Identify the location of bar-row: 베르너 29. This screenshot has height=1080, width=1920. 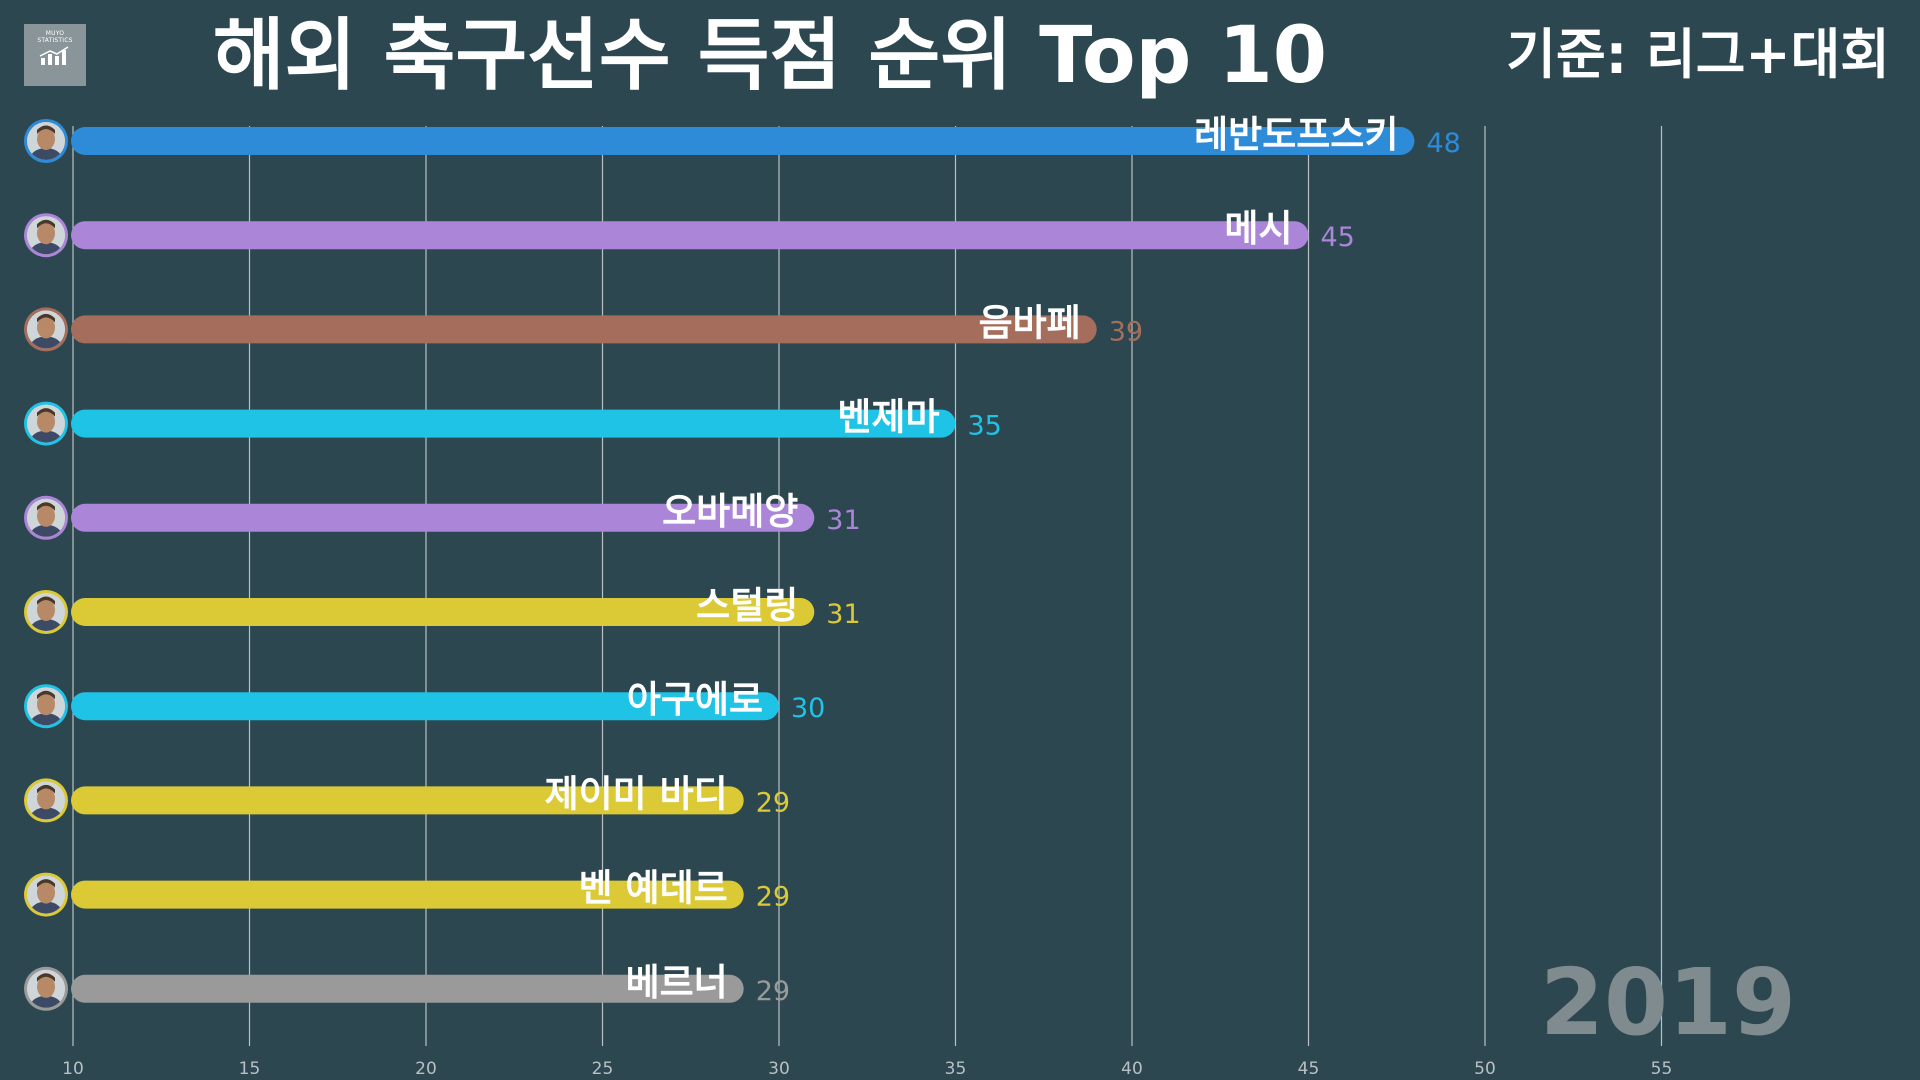
(407, 986).